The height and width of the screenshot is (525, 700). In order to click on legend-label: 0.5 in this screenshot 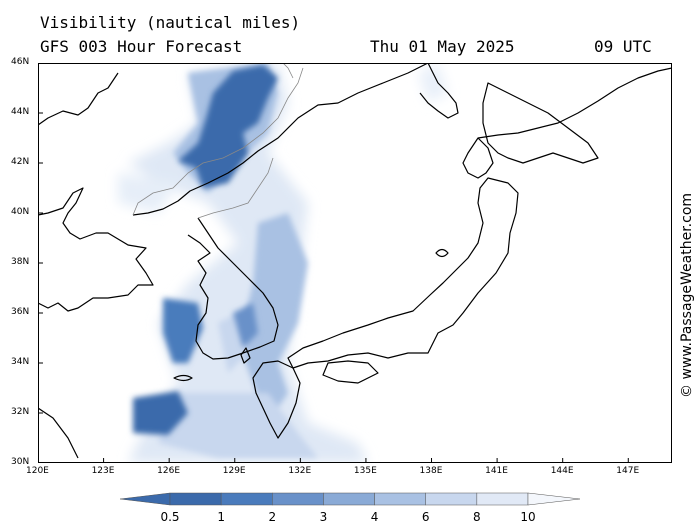, I will do `click(169, 517)`.